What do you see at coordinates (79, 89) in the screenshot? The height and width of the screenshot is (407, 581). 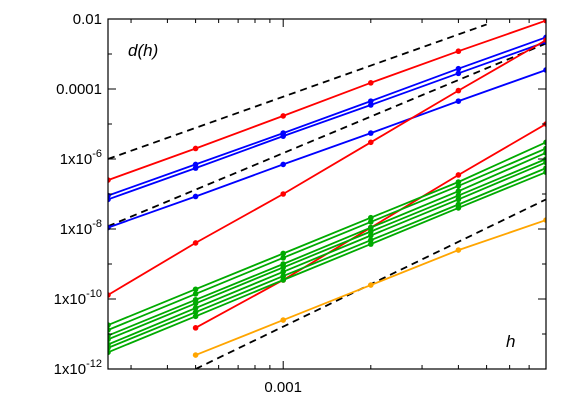 I see `y-tick-label: 0.0001` at bounding box center [79, 89].